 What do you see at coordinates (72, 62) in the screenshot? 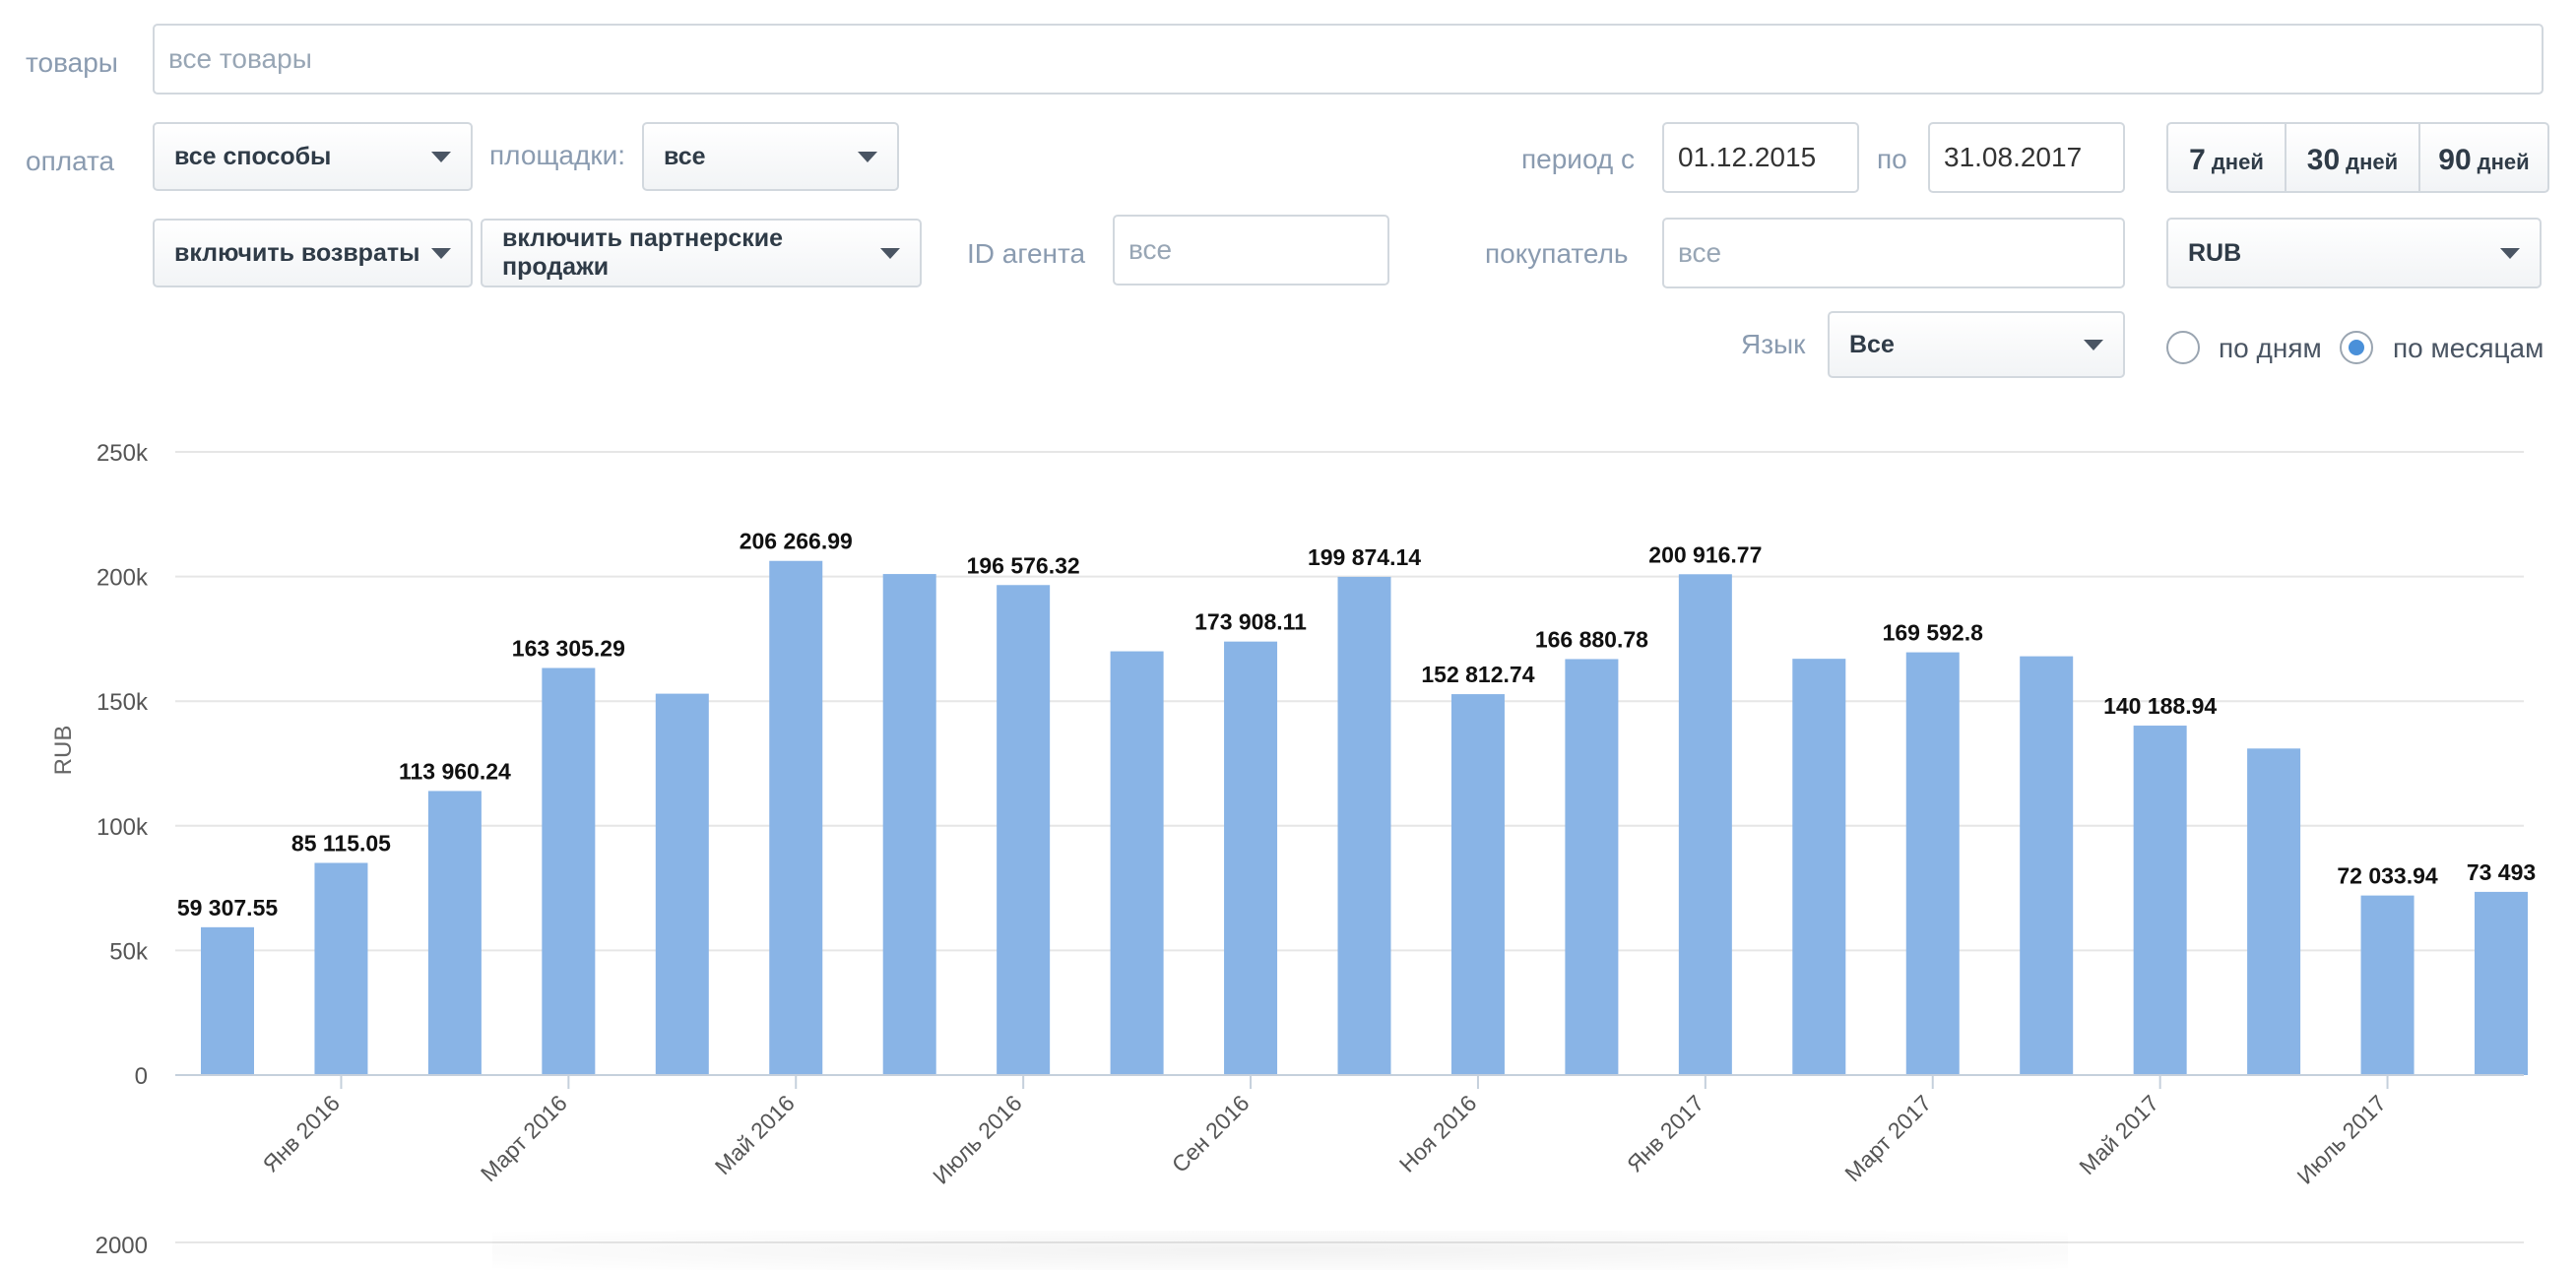
I see `products-label: товары` at bounding box center [72, 62].